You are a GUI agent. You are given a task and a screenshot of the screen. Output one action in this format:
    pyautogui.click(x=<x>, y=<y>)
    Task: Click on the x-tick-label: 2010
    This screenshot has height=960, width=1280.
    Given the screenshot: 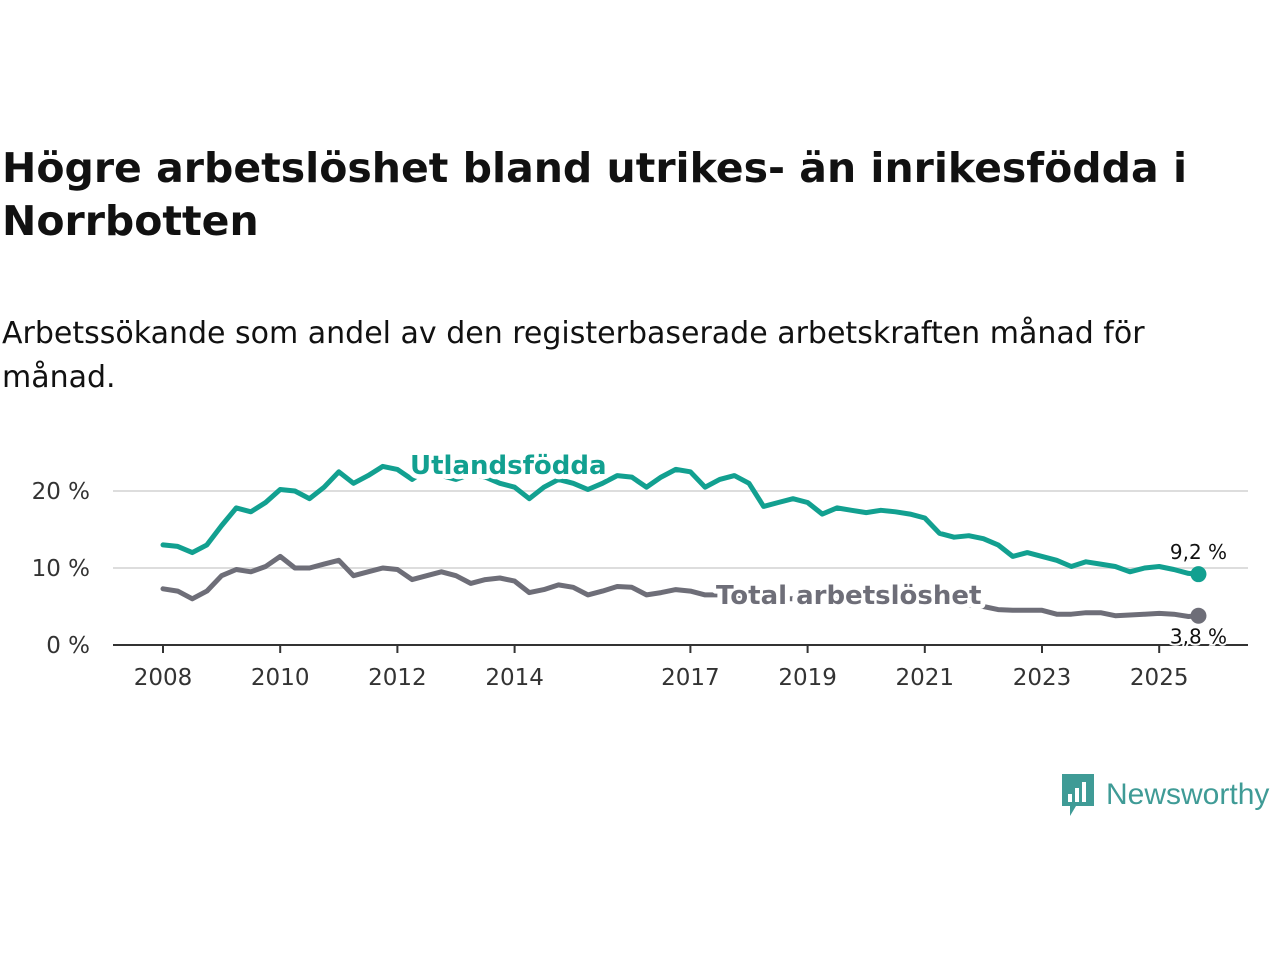 What is the action you would take?
    pyautogui.click(x=280, y=678)
    